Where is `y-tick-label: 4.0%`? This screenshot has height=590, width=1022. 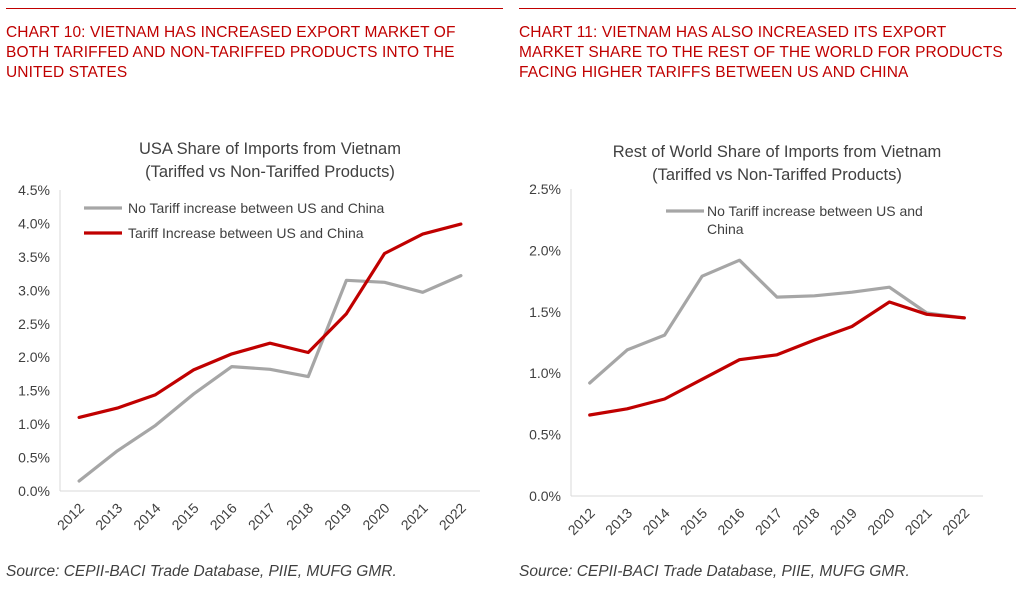 y-tick-label: 4.0% is located at coordinates (34, 223).